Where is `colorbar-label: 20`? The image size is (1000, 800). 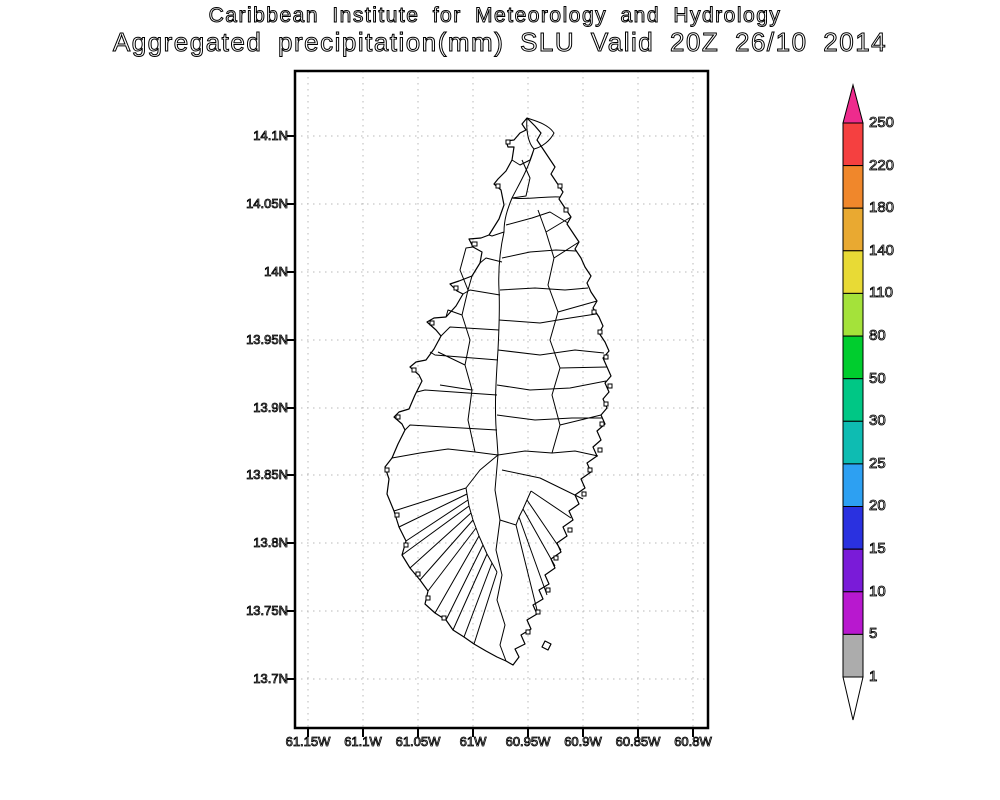
colorbar-label: 20 is located at coordinates (878, 506).